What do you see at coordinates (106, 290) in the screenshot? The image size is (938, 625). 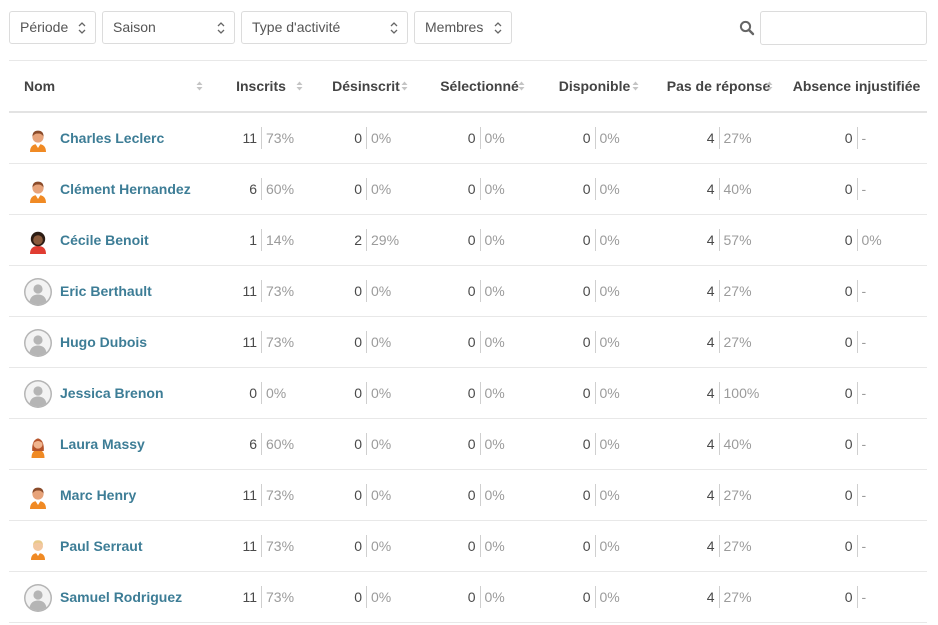 I see `member-name-link: Eric Berthault` at bounding box center [106, 290].